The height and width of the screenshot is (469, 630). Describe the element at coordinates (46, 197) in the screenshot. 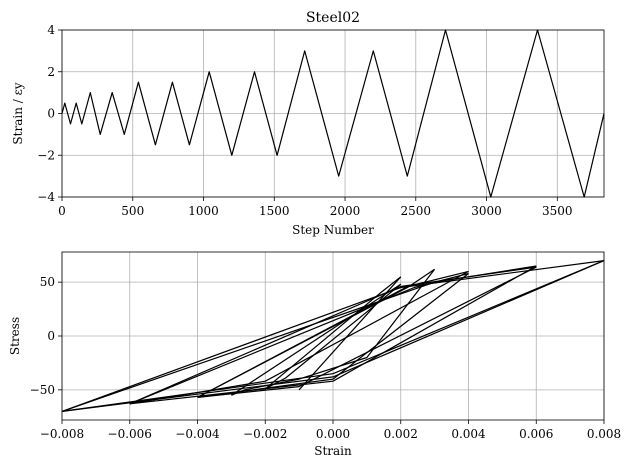

I see `y-tick-label: −4` at that location.